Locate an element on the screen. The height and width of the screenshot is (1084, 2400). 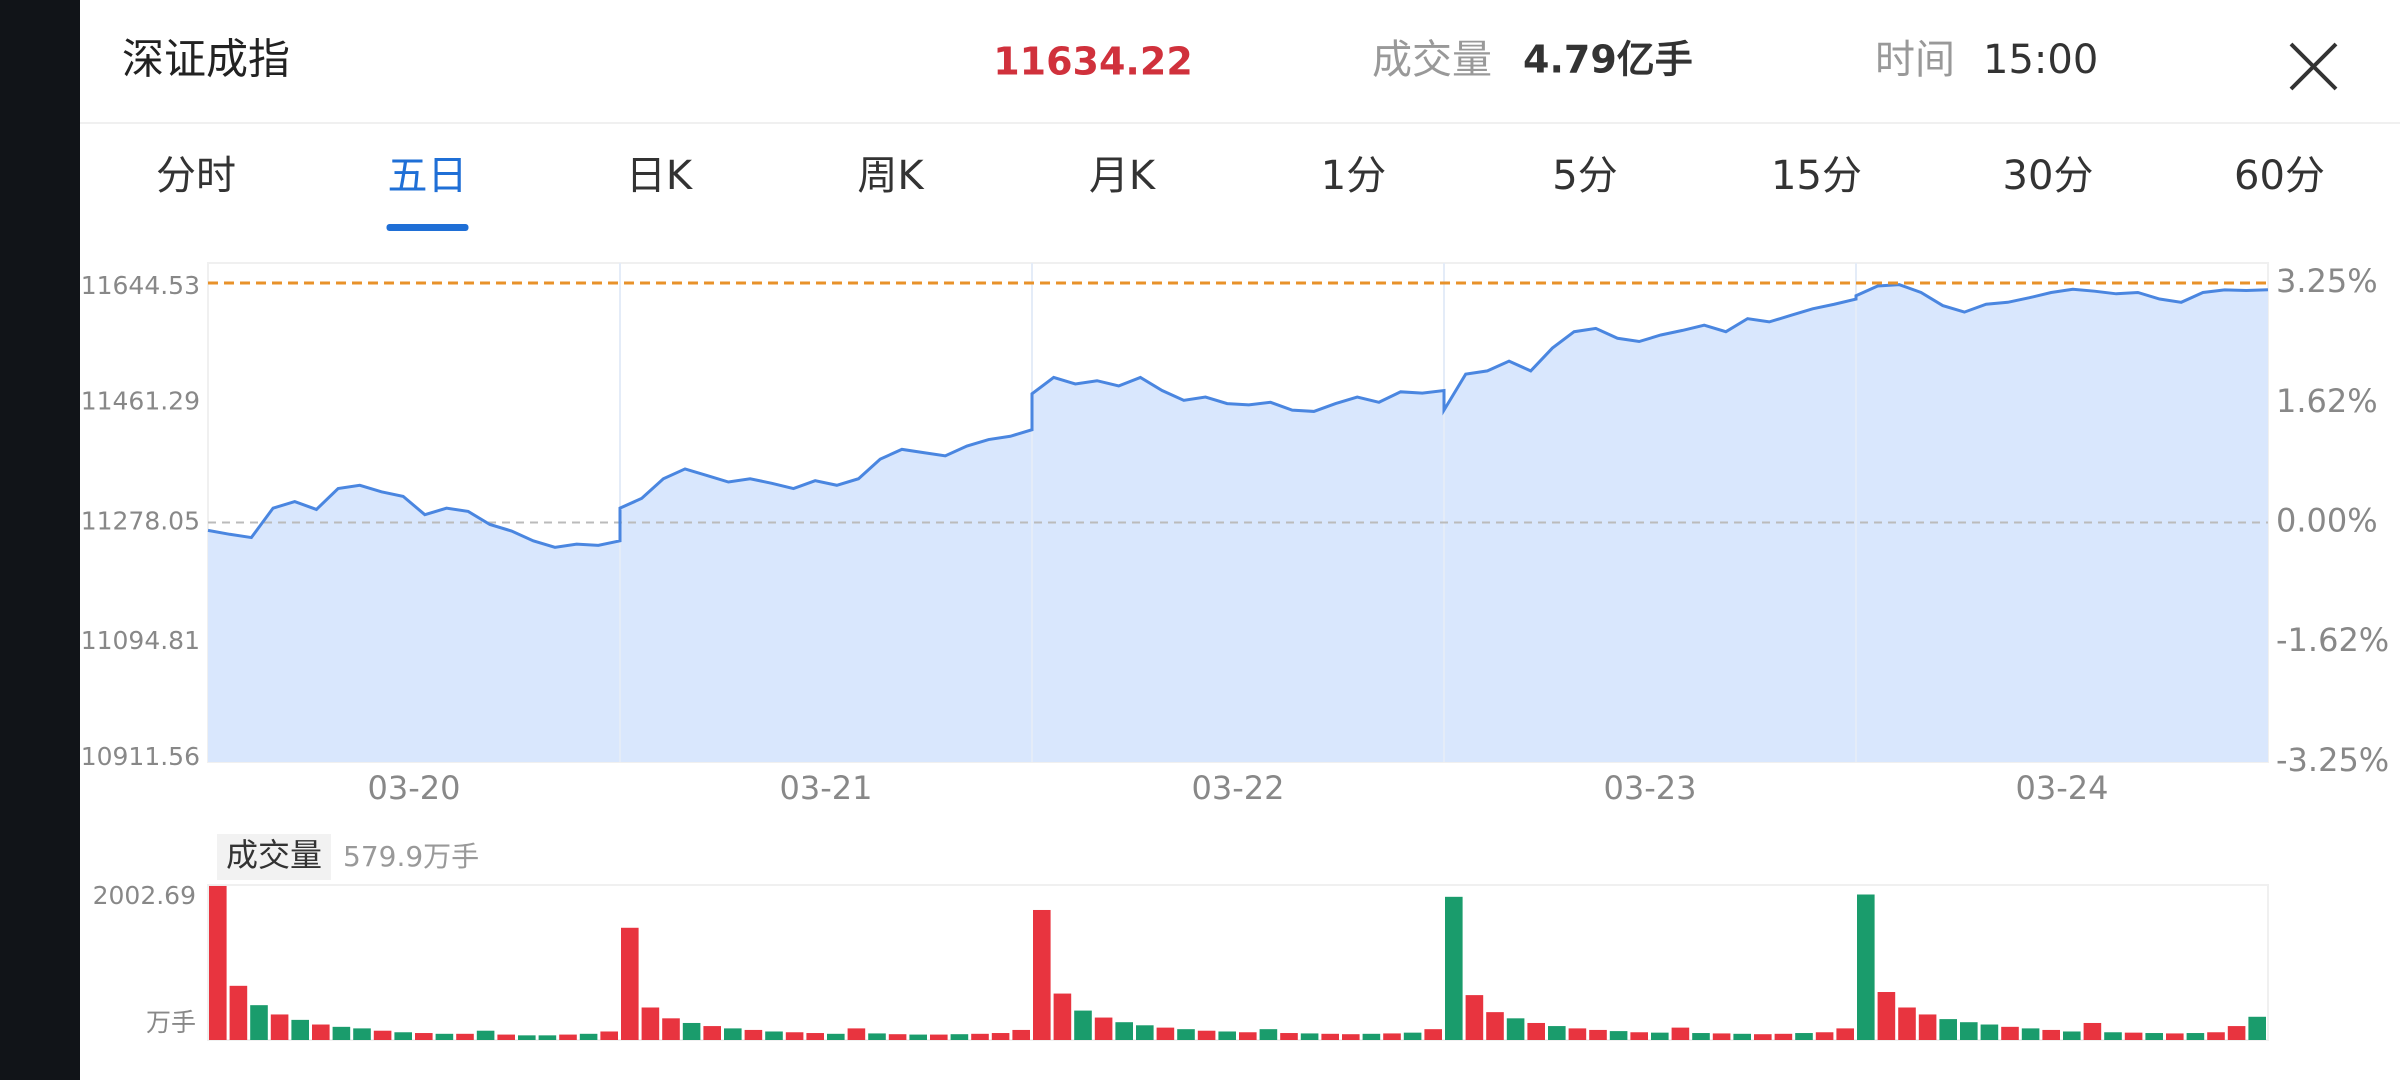
volume-title: 成交量 is located at coordinates (274, 855).